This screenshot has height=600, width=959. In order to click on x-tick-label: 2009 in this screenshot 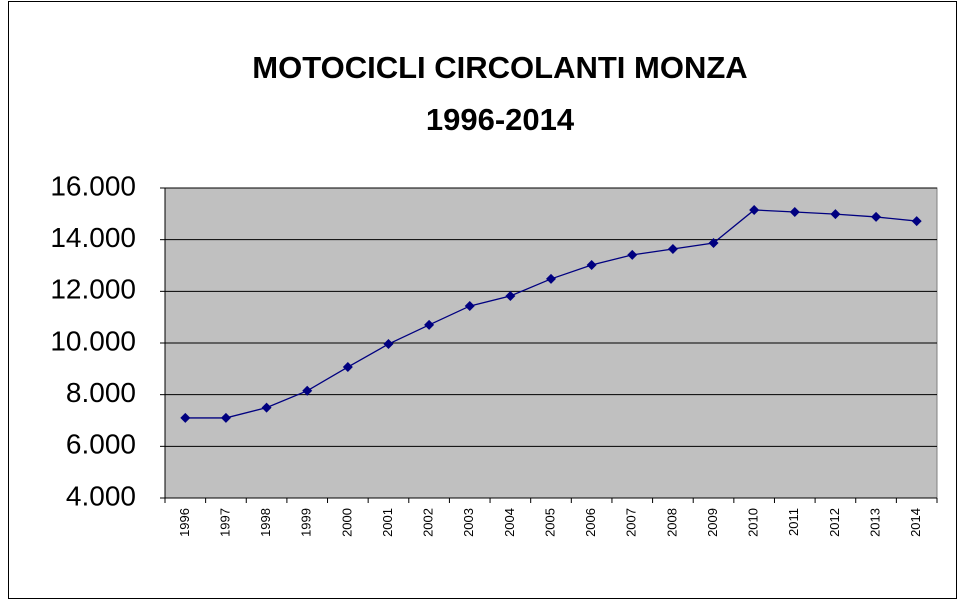, I will do `click(712, 522)`.